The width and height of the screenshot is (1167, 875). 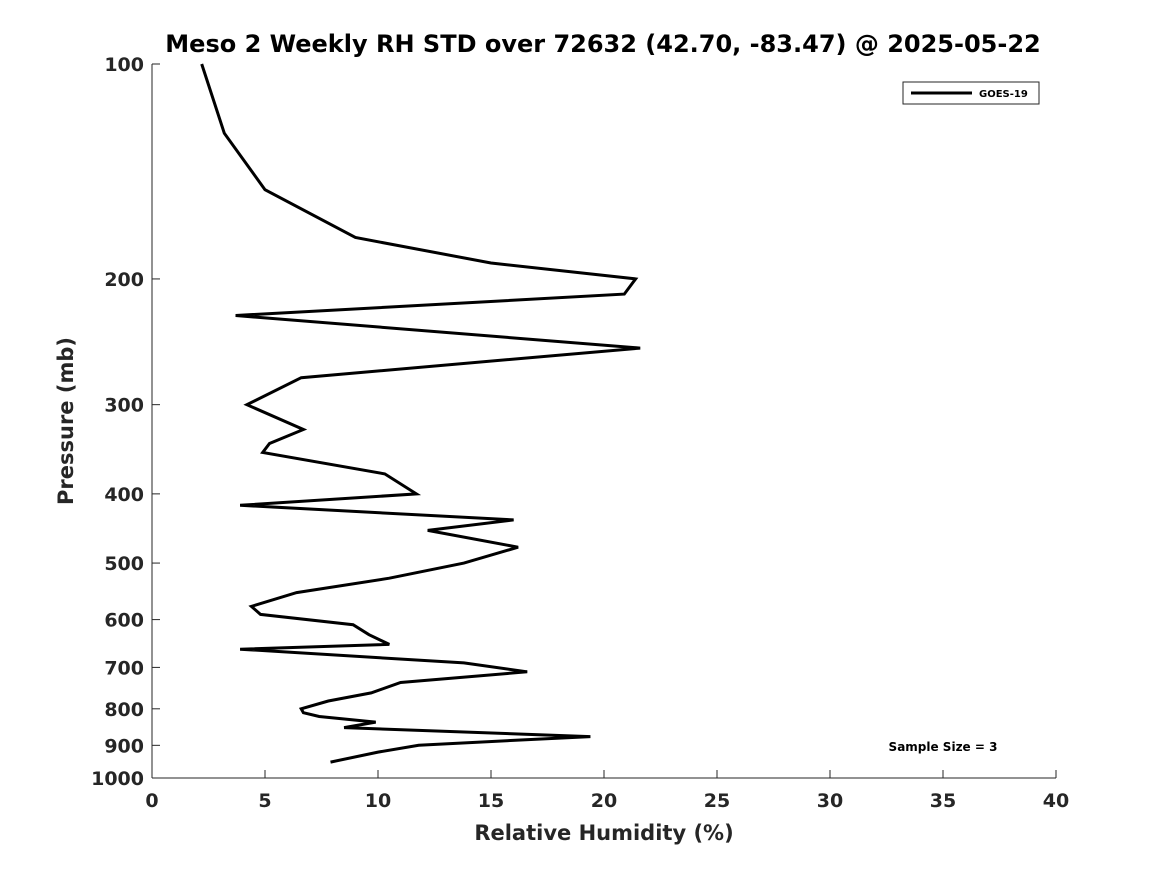 What do you see at coordinates (943, 801) in the screenshot?
I see `x-tick-label: 35` at bounding box center [943, 801].